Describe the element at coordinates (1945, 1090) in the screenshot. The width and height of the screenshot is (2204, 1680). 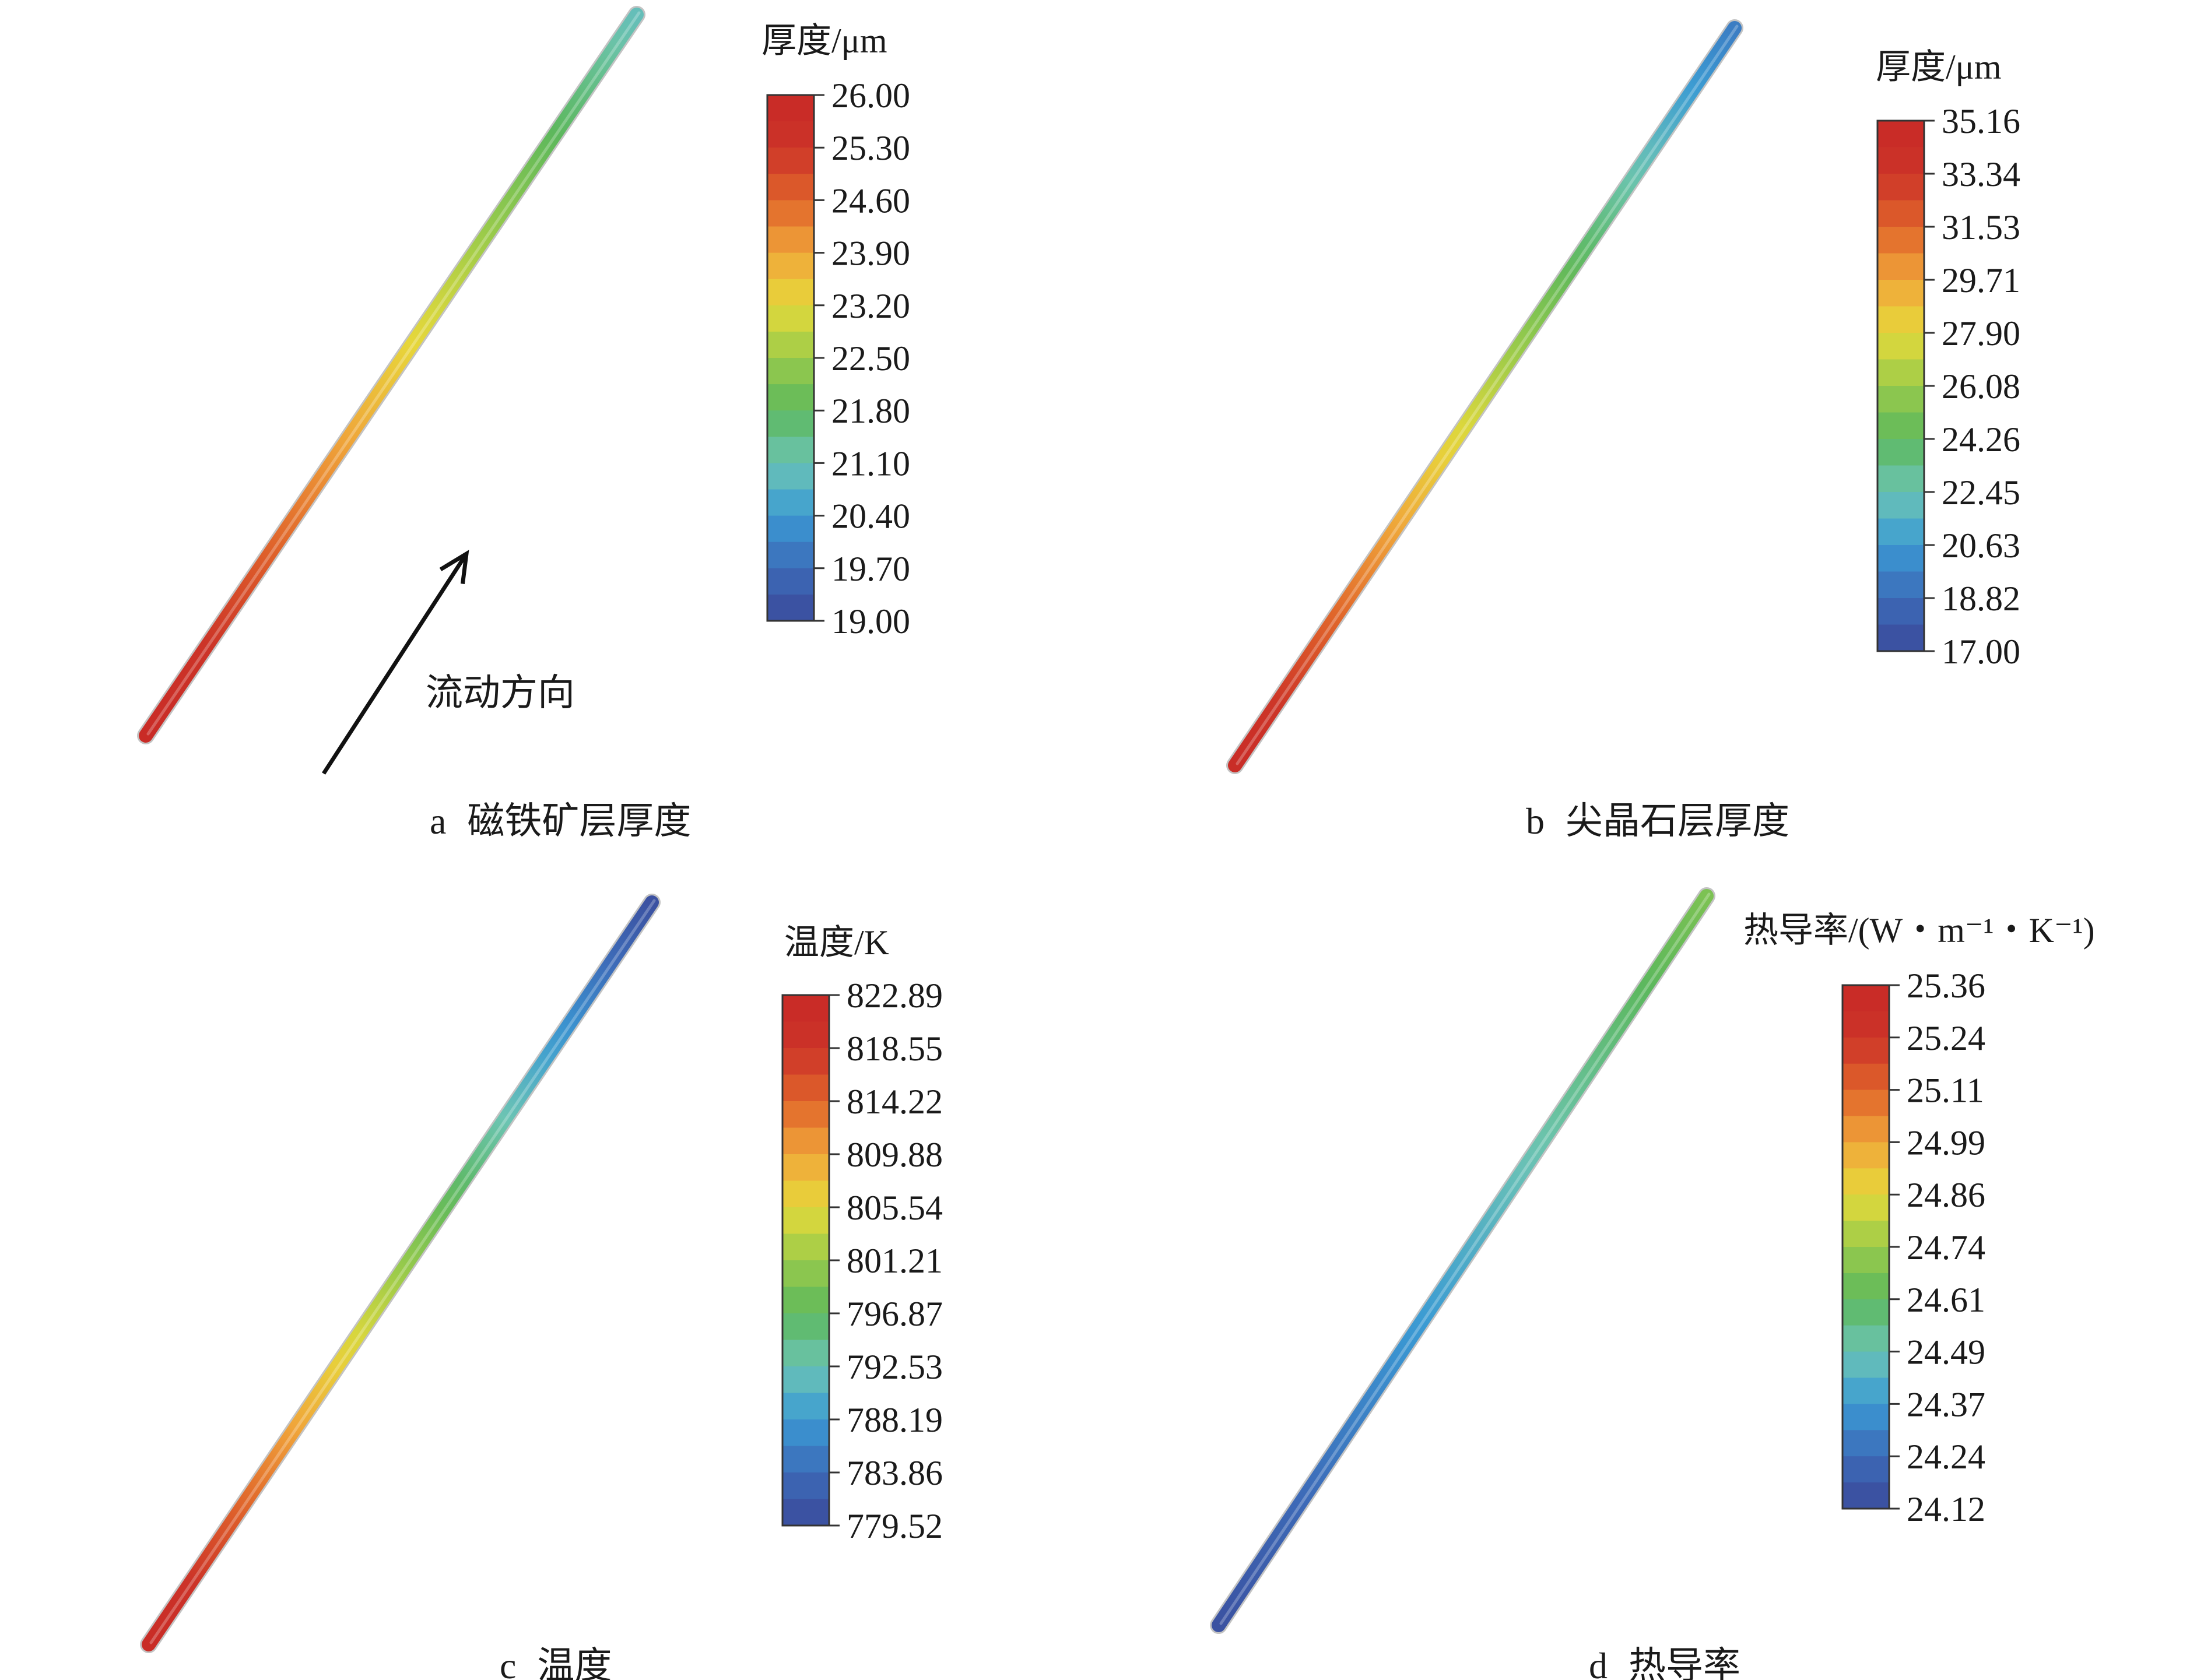
I see `colorbar-tick-label: 25.11` at that location.